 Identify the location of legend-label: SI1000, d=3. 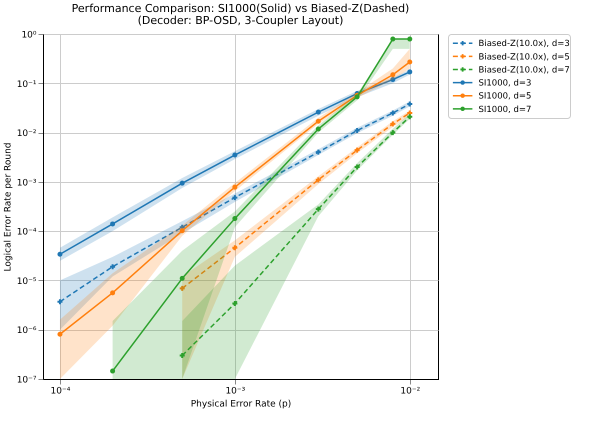
(505, 83).